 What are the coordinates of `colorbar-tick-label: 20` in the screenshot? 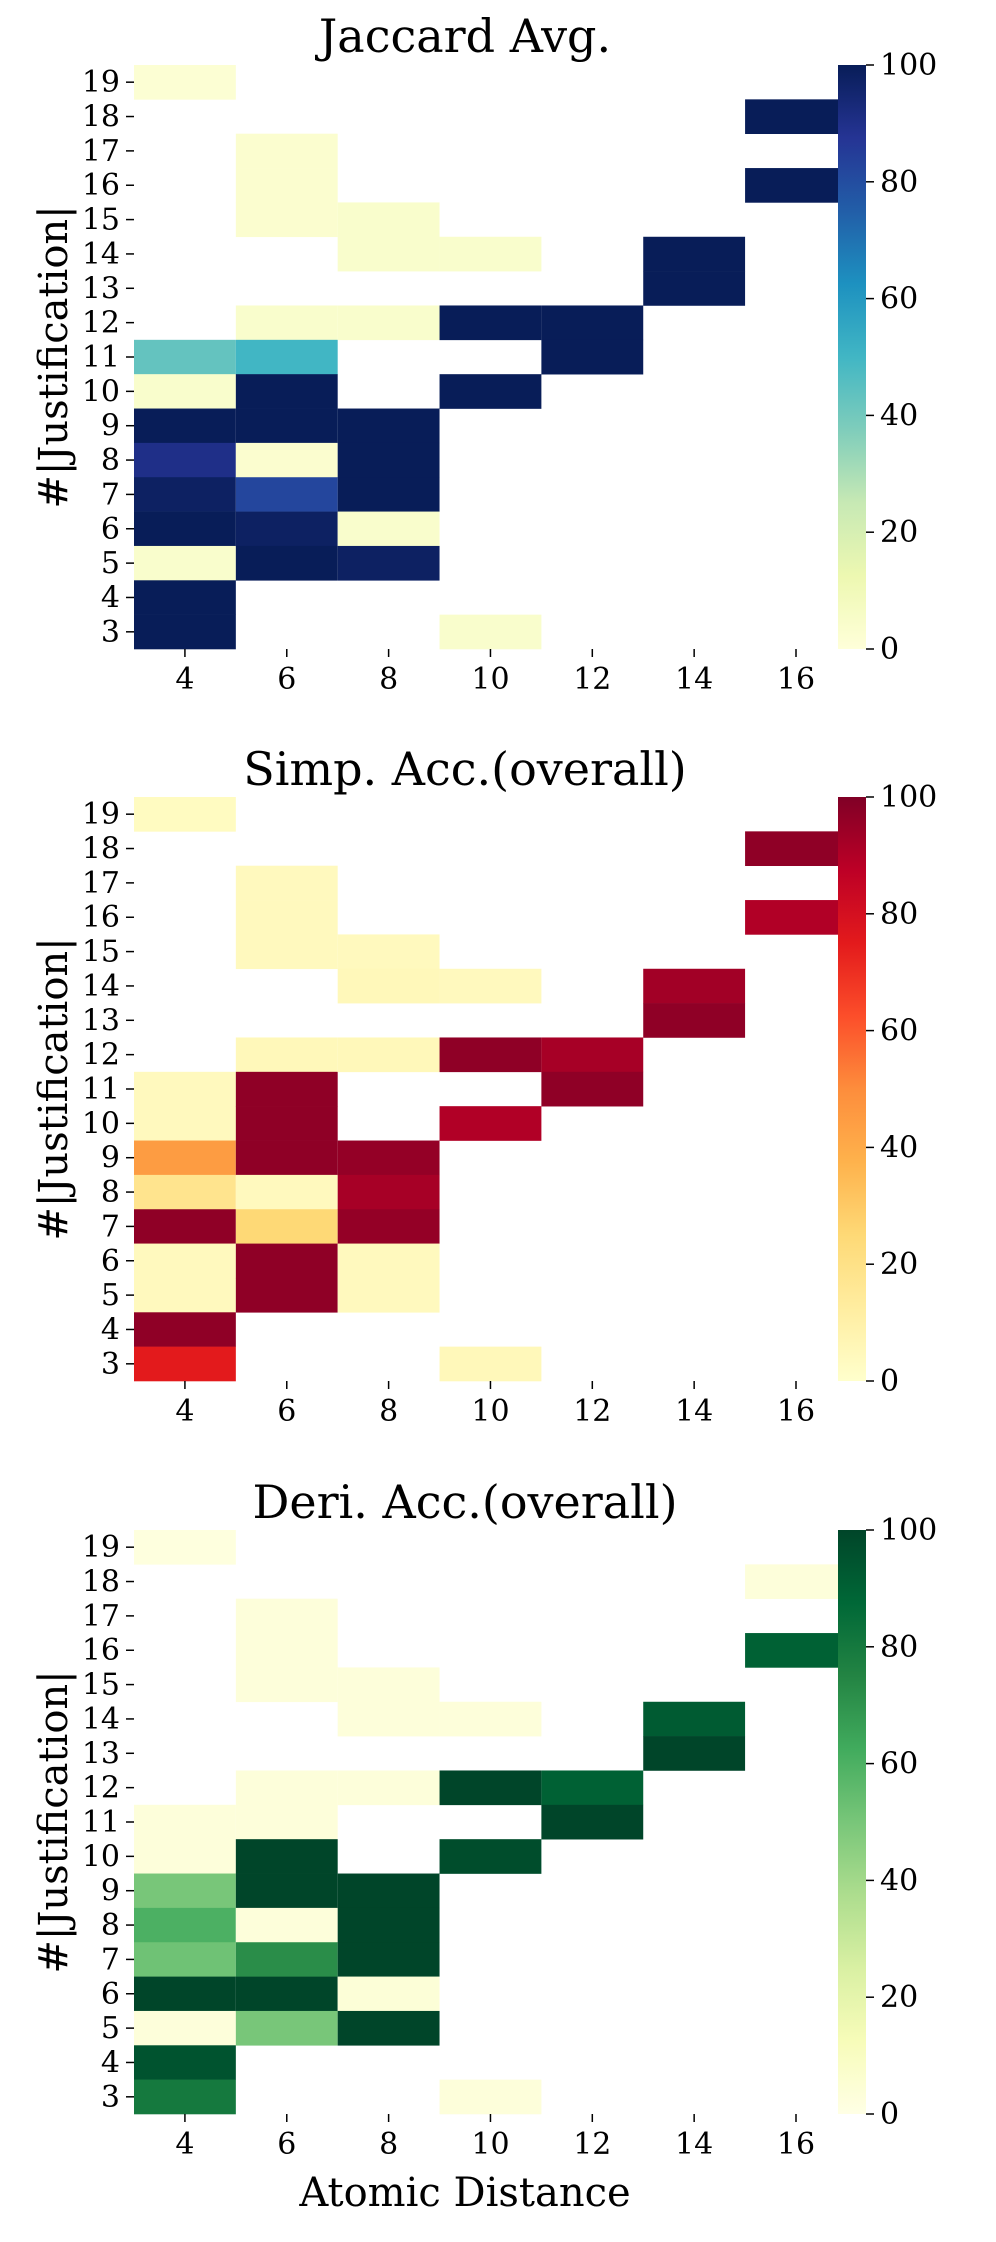 It's located at (899, 1264).